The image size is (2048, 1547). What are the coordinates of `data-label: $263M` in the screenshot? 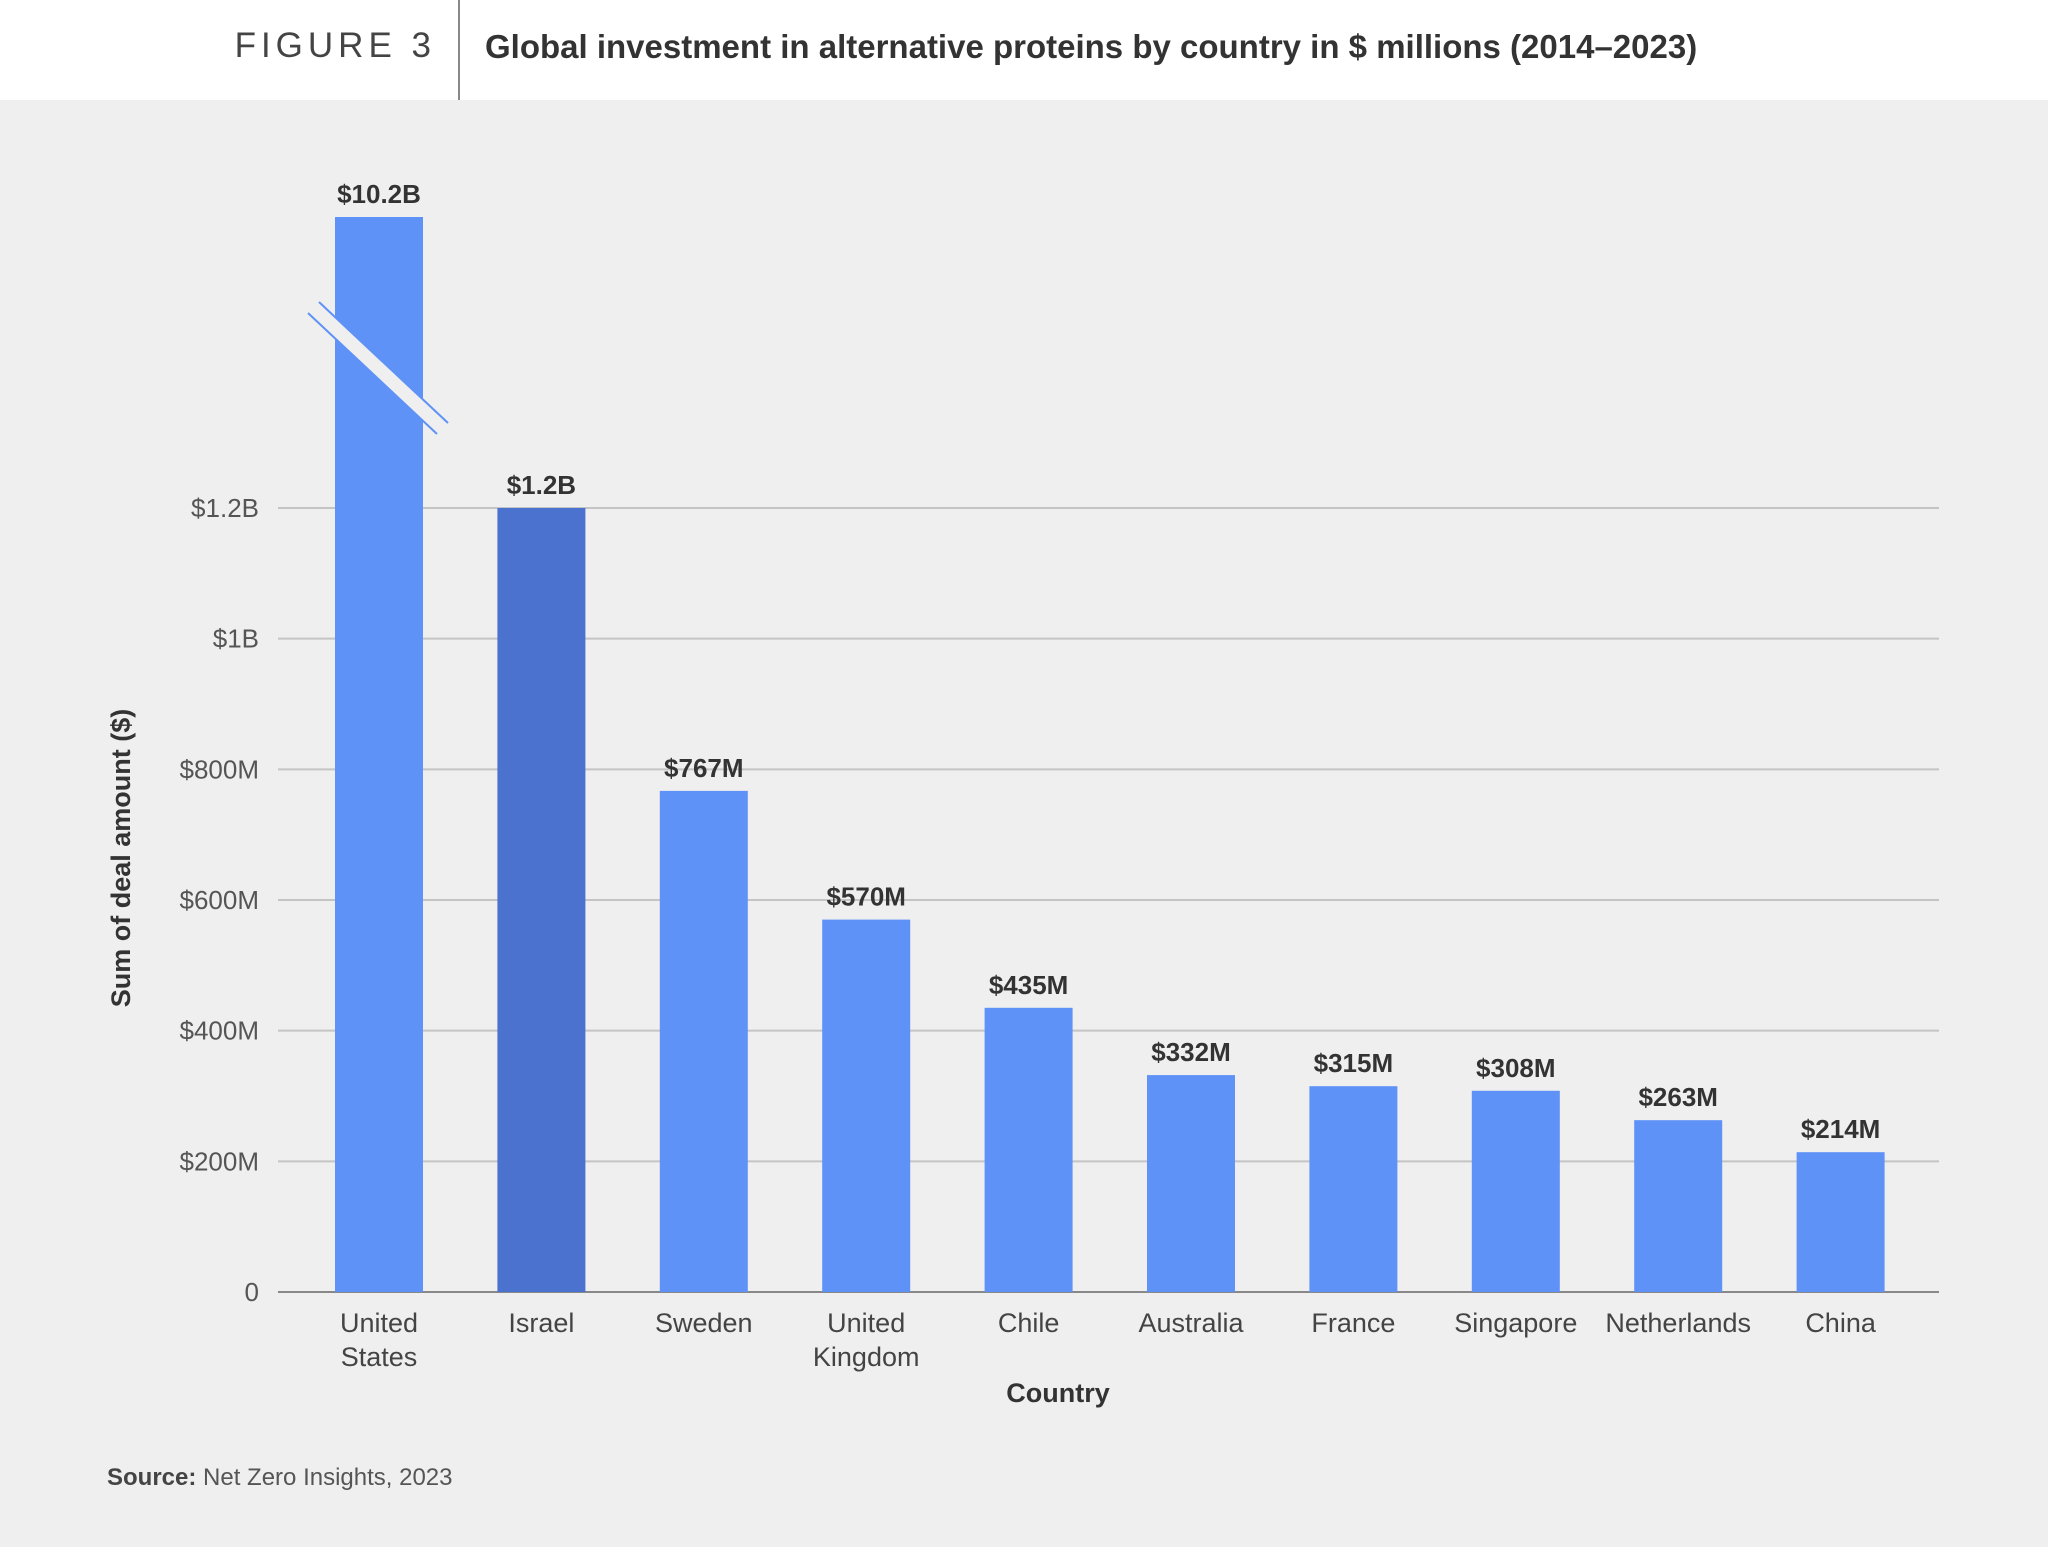 It's located at (1678, 1097).